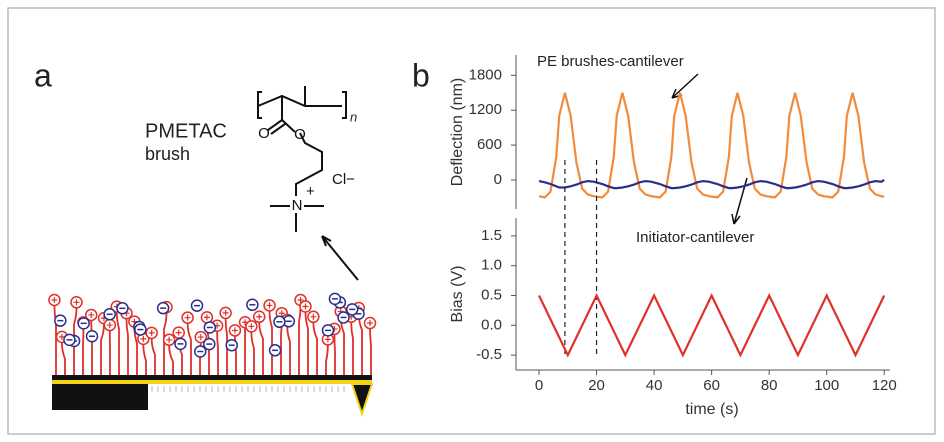 The image size is (944, 442). Describe the element at coordinates (695, 237) in the screenshot. I see `annotation: Initiator-cantilever` at that location.